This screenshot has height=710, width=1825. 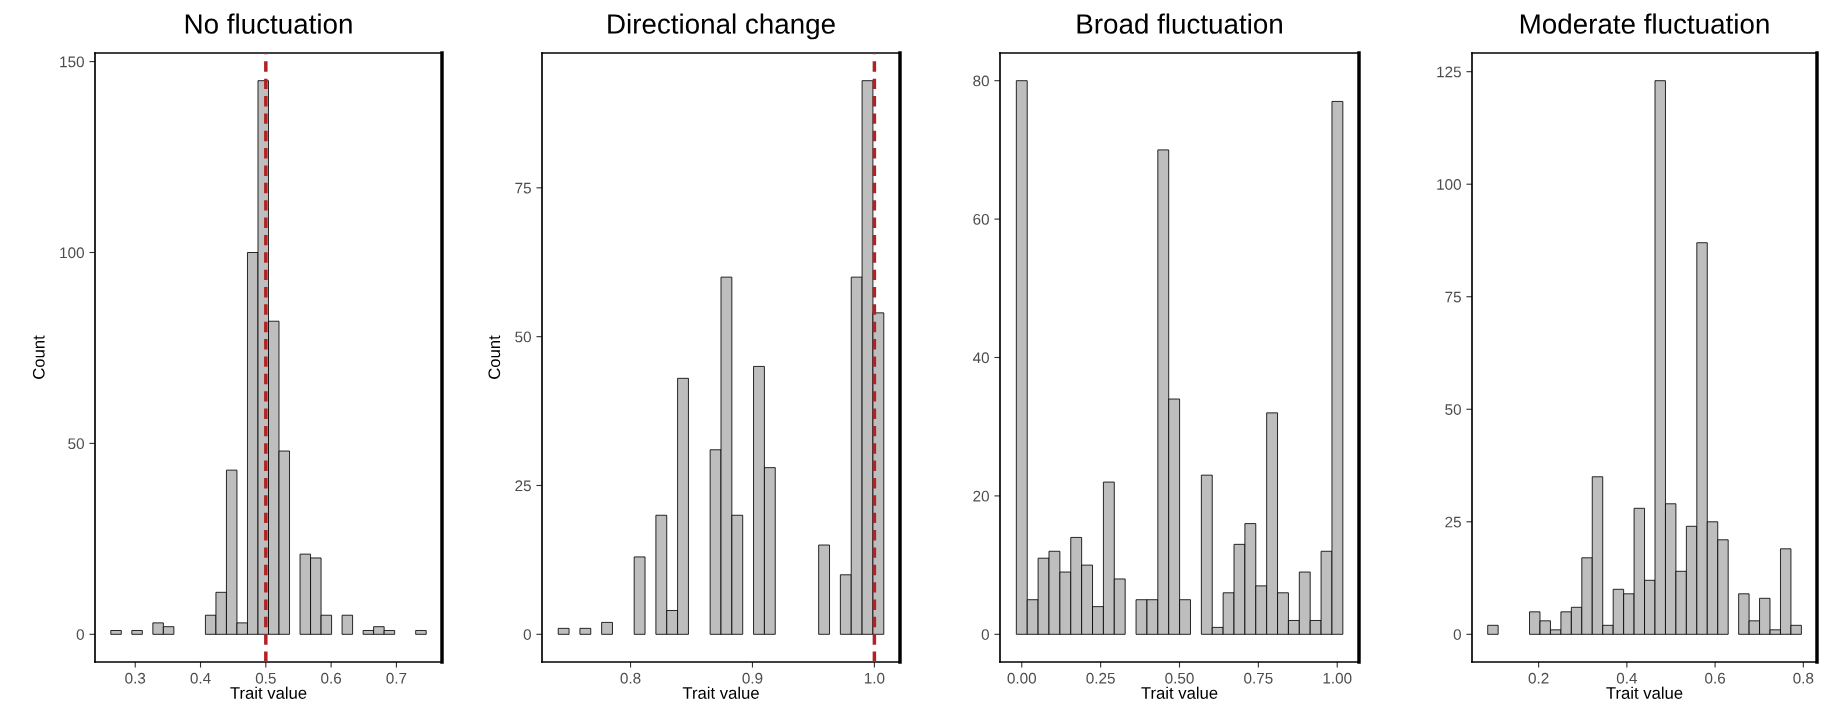 I want to click on x-tick-label: 0.7, so click(x=396, y=678).